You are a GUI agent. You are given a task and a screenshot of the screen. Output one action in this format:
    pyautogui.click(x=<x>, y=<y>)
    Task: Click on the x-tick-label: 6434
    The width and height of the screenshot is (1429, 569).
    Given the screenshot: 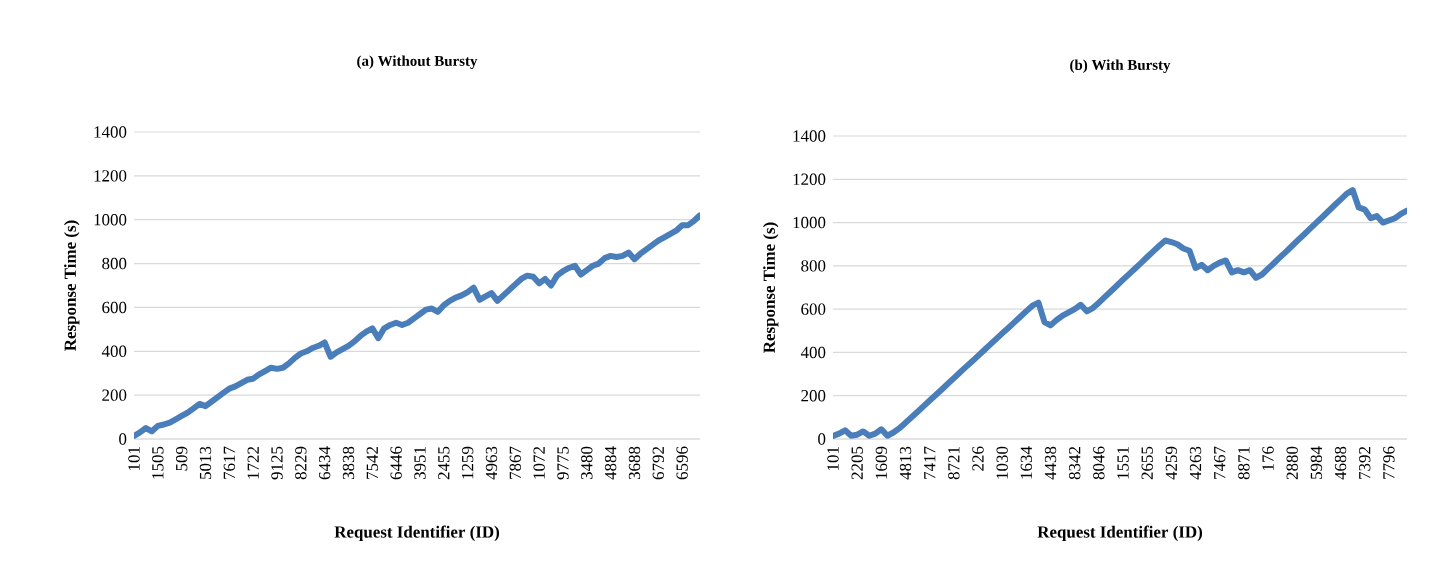 What is the action you would take?
    pyautogui.click(x=324, y=463)
    